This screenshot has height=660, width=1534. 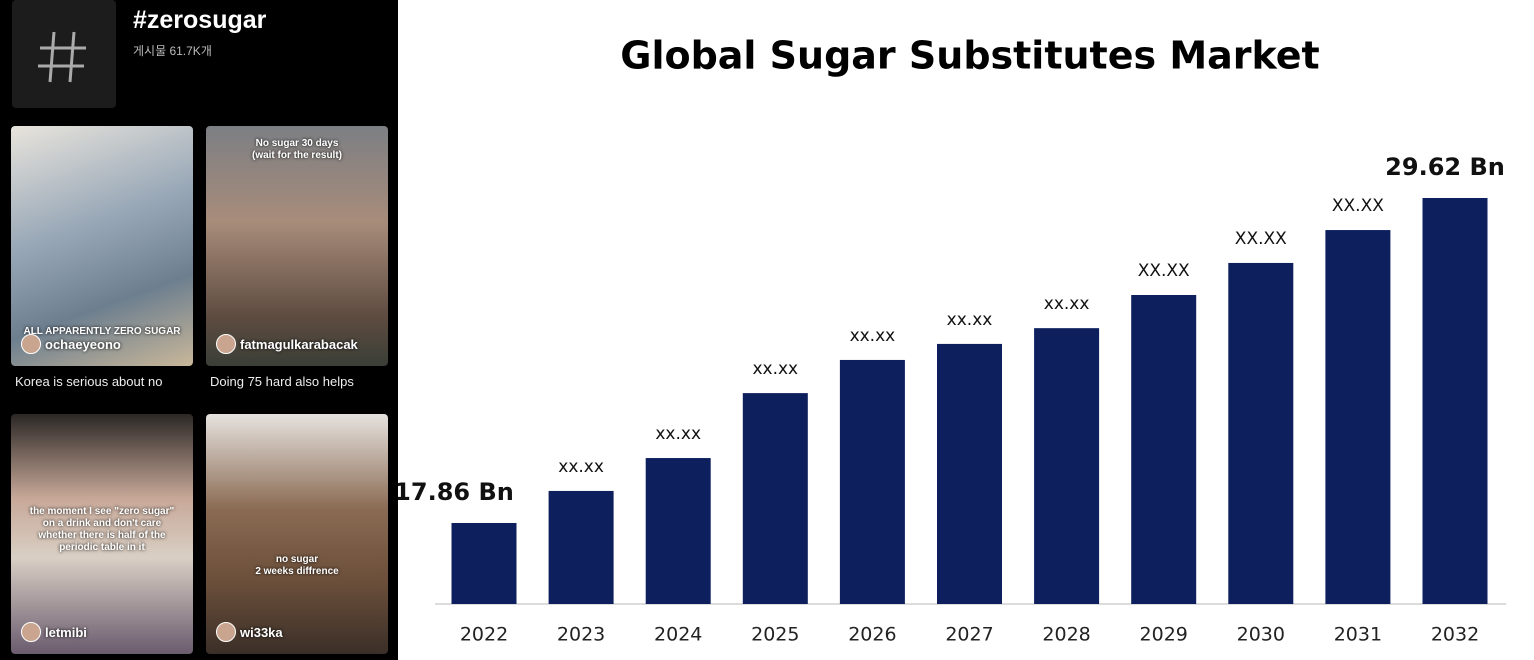 What do you see at coordinates (1164, 635) in the screenshot?
I see `x-tick-label: 2029` at bounding box center [1164, 635].